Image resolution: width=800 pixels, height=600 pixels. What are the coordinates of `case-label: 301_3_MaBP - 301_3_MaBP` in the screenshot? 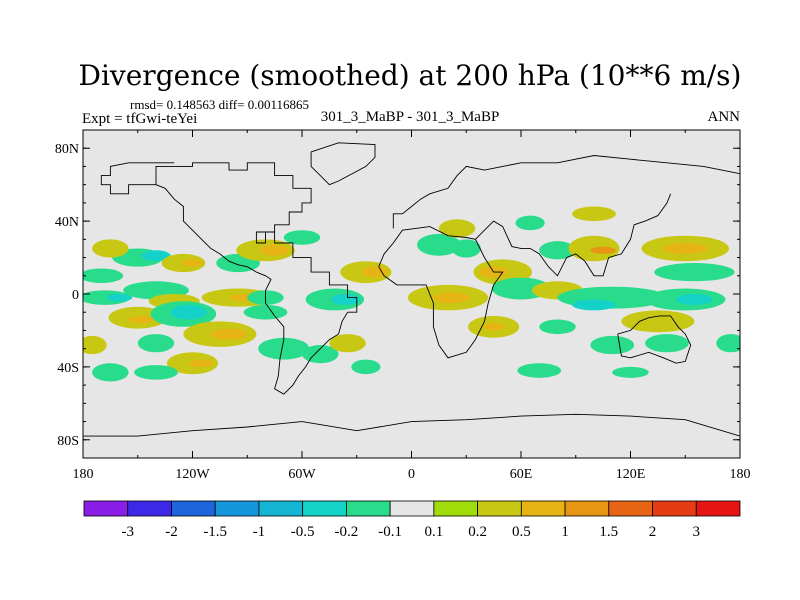 It's located at (410, 117).